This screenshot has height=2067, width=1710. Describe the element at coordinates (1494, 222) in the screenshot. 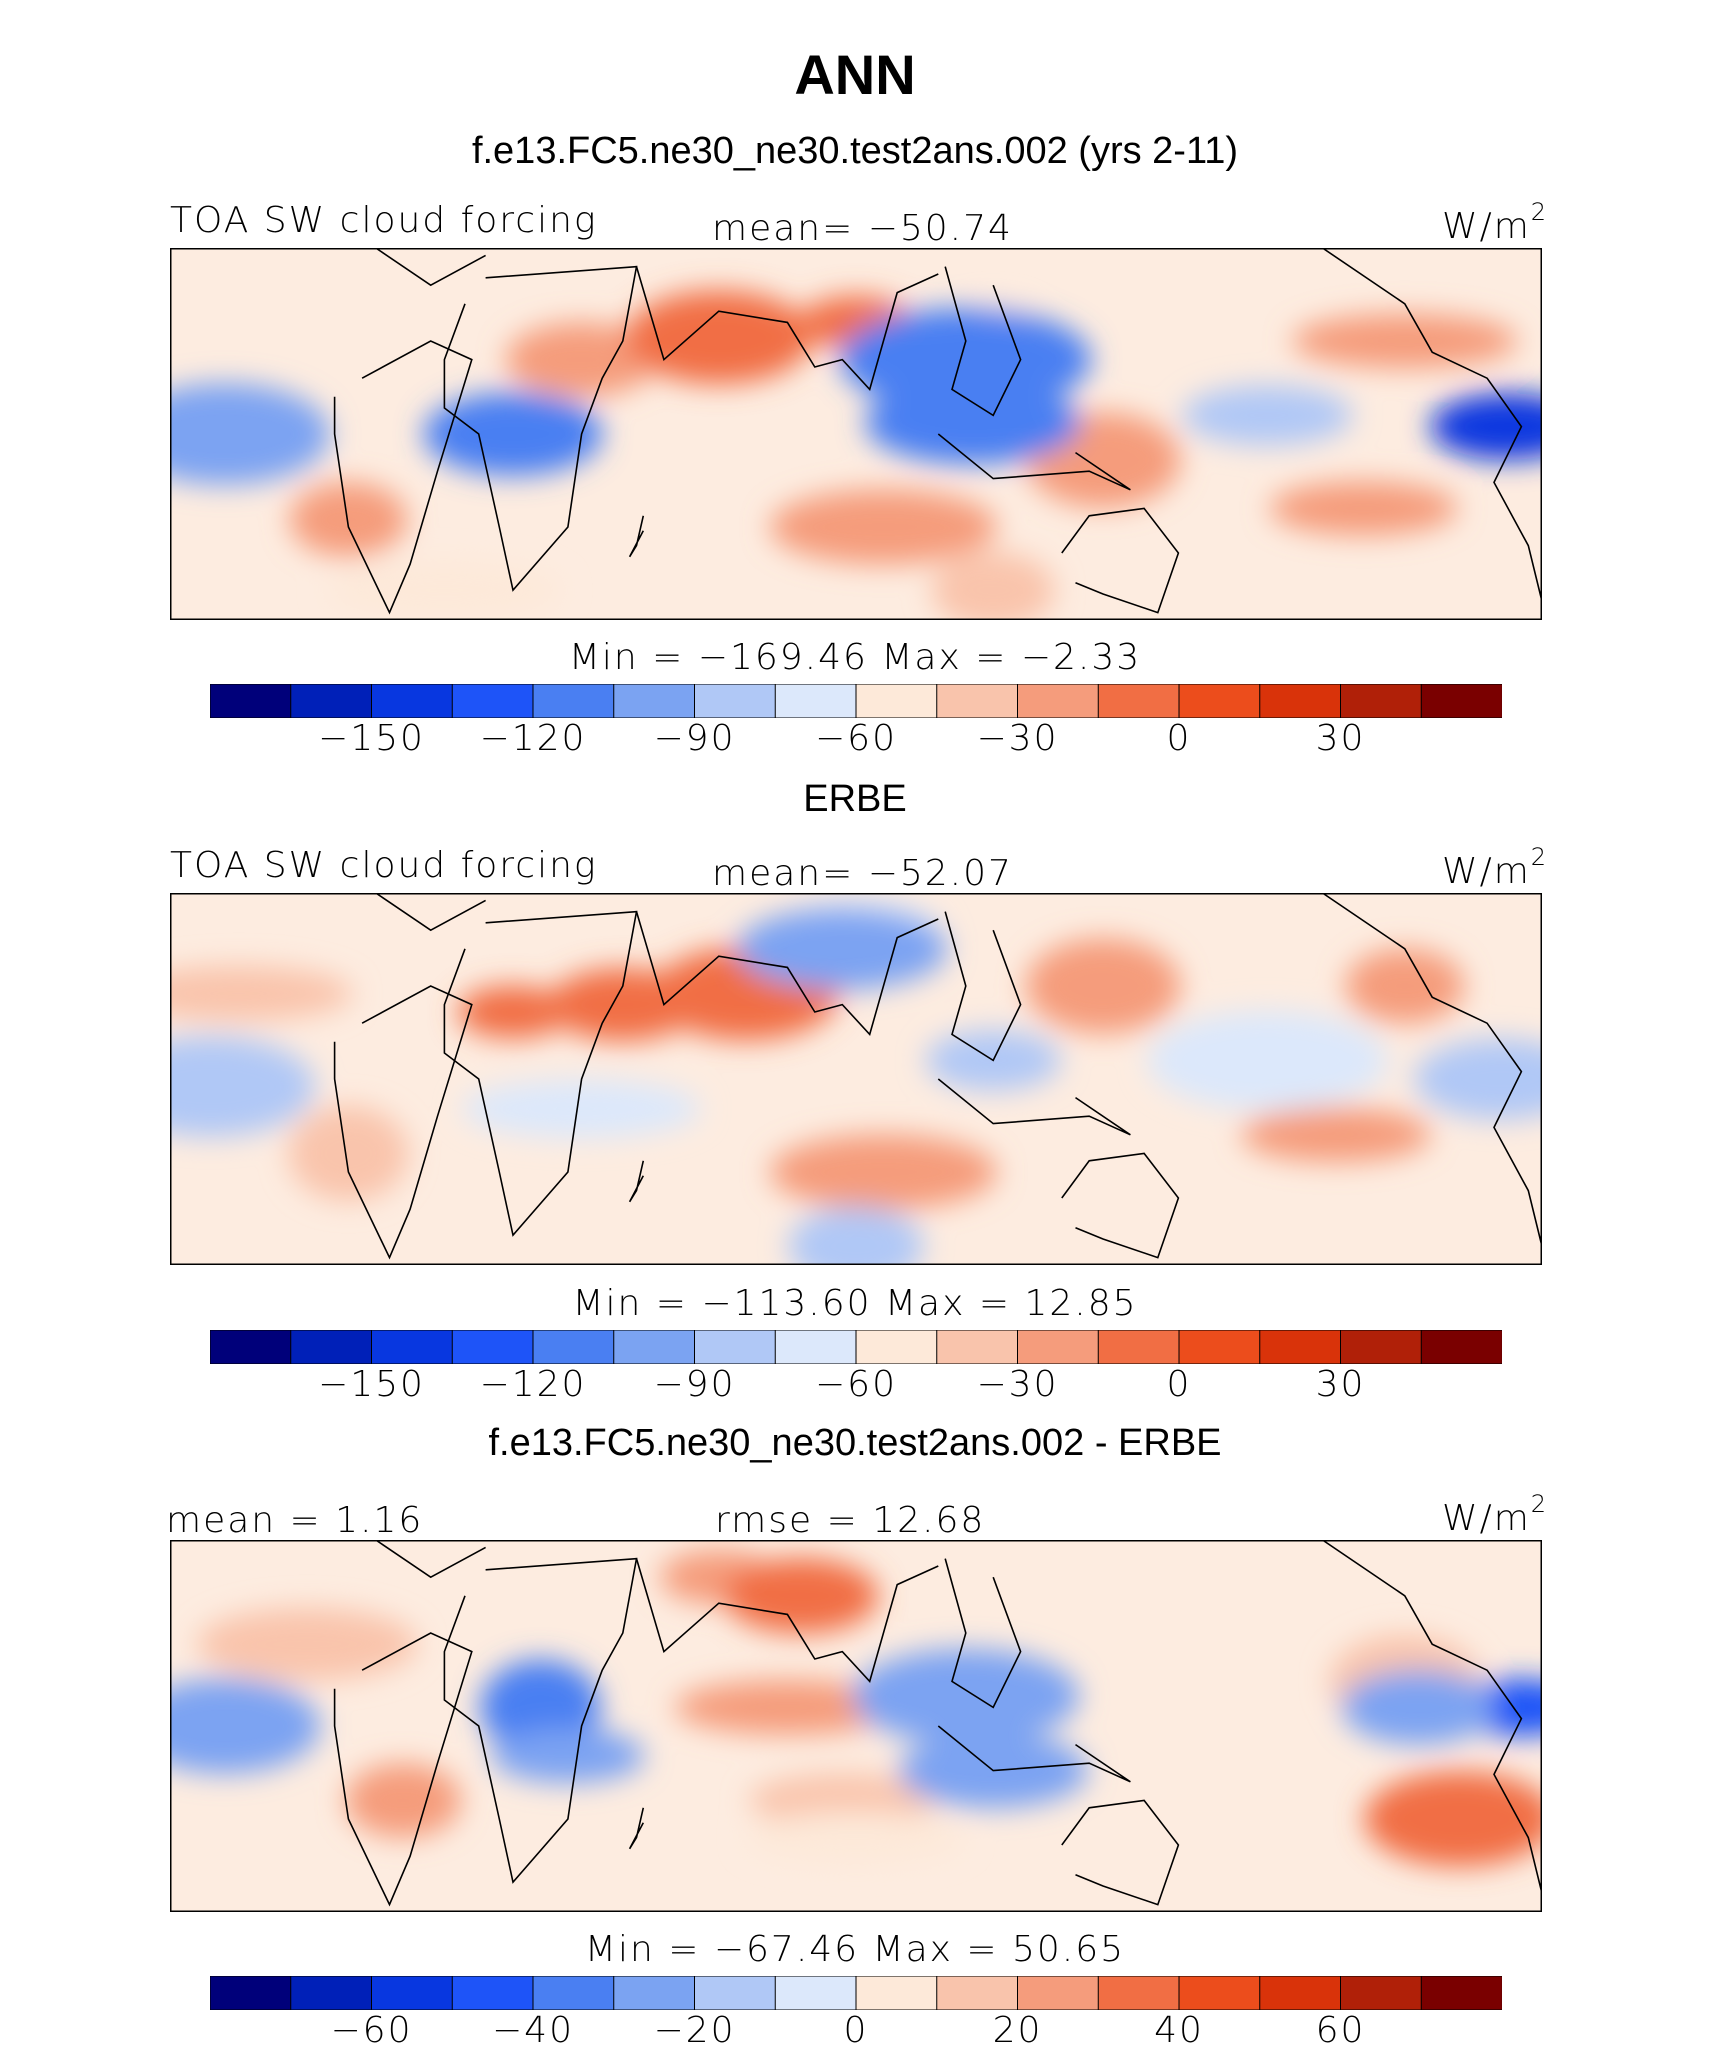

I see `panel-1-units-label: W/m2` at that location.